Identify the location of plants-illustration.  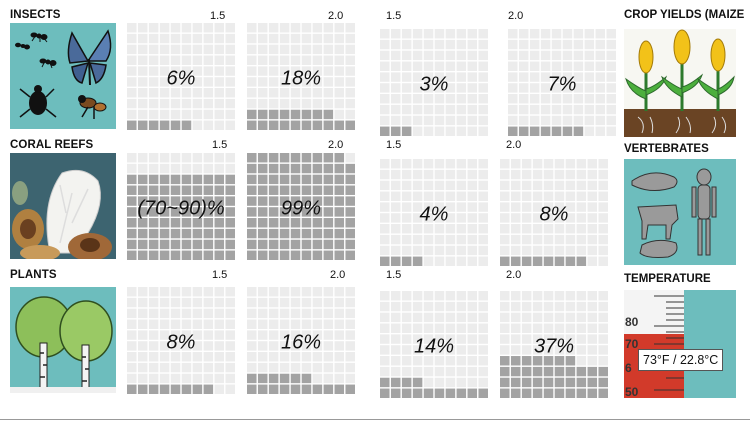
(63, 340).